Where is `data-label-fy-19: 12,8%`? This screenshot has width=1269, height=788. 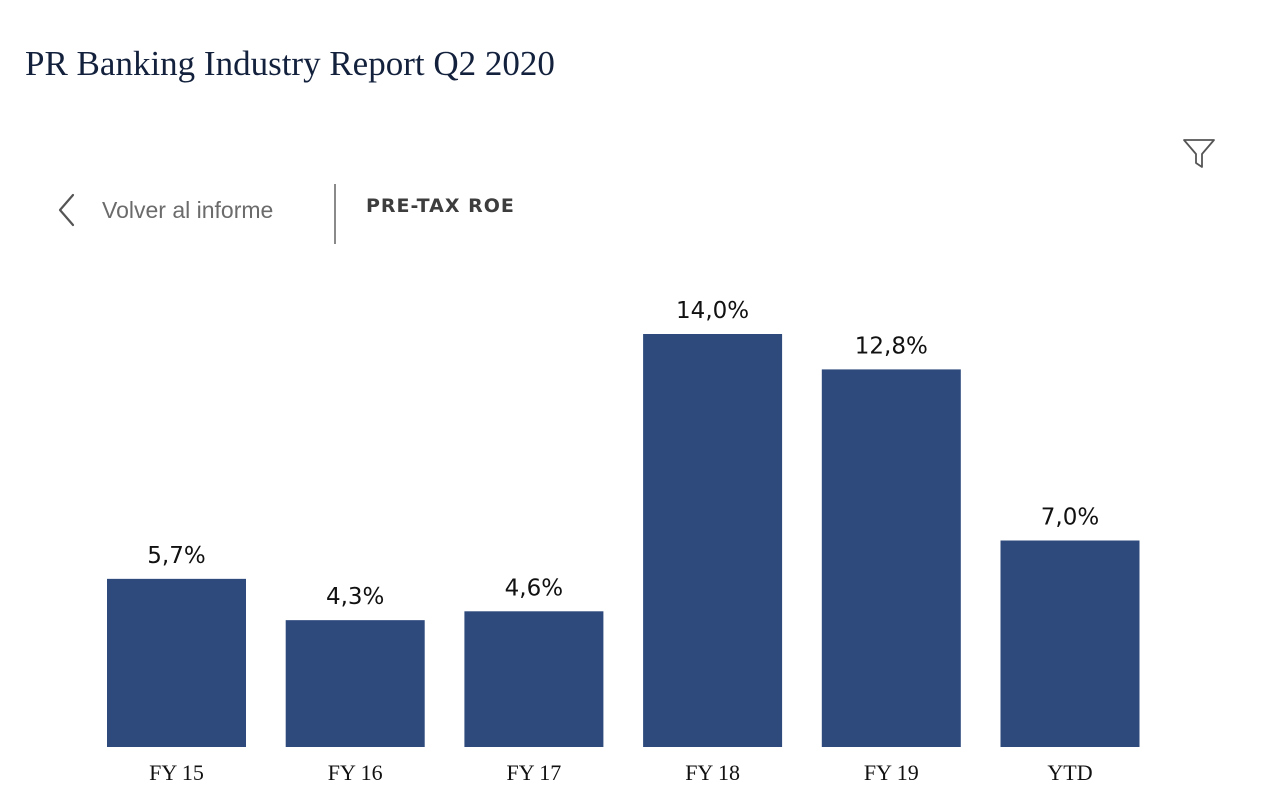 data-label-fy-19: 12,8% is located at coordinates (891, 346).